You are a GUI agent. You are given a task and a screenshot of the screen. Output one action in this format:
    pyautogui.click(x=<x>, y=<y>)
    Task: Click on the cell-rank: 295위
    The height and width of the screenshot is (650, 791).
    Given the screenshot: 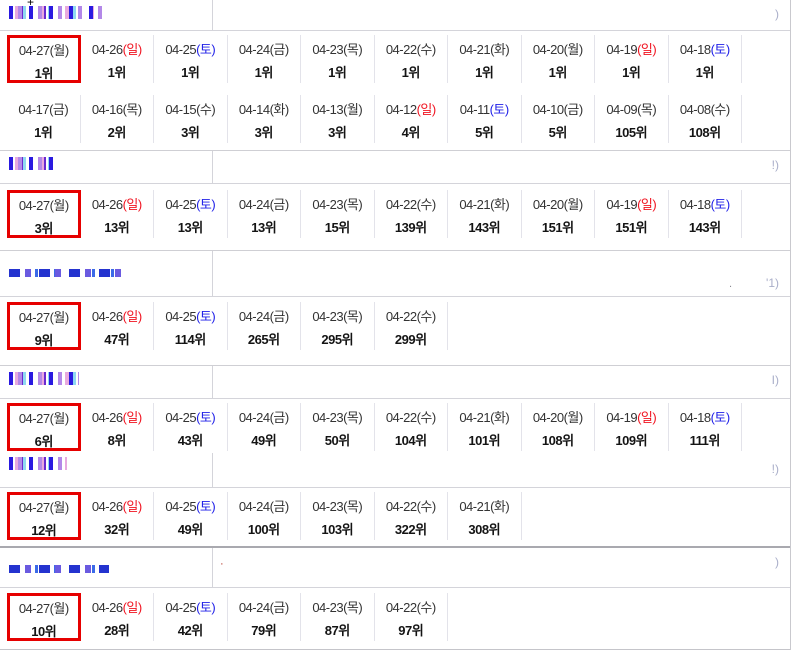 What is the action you would take?
    pyautogui.click(x=337, y=339)
    